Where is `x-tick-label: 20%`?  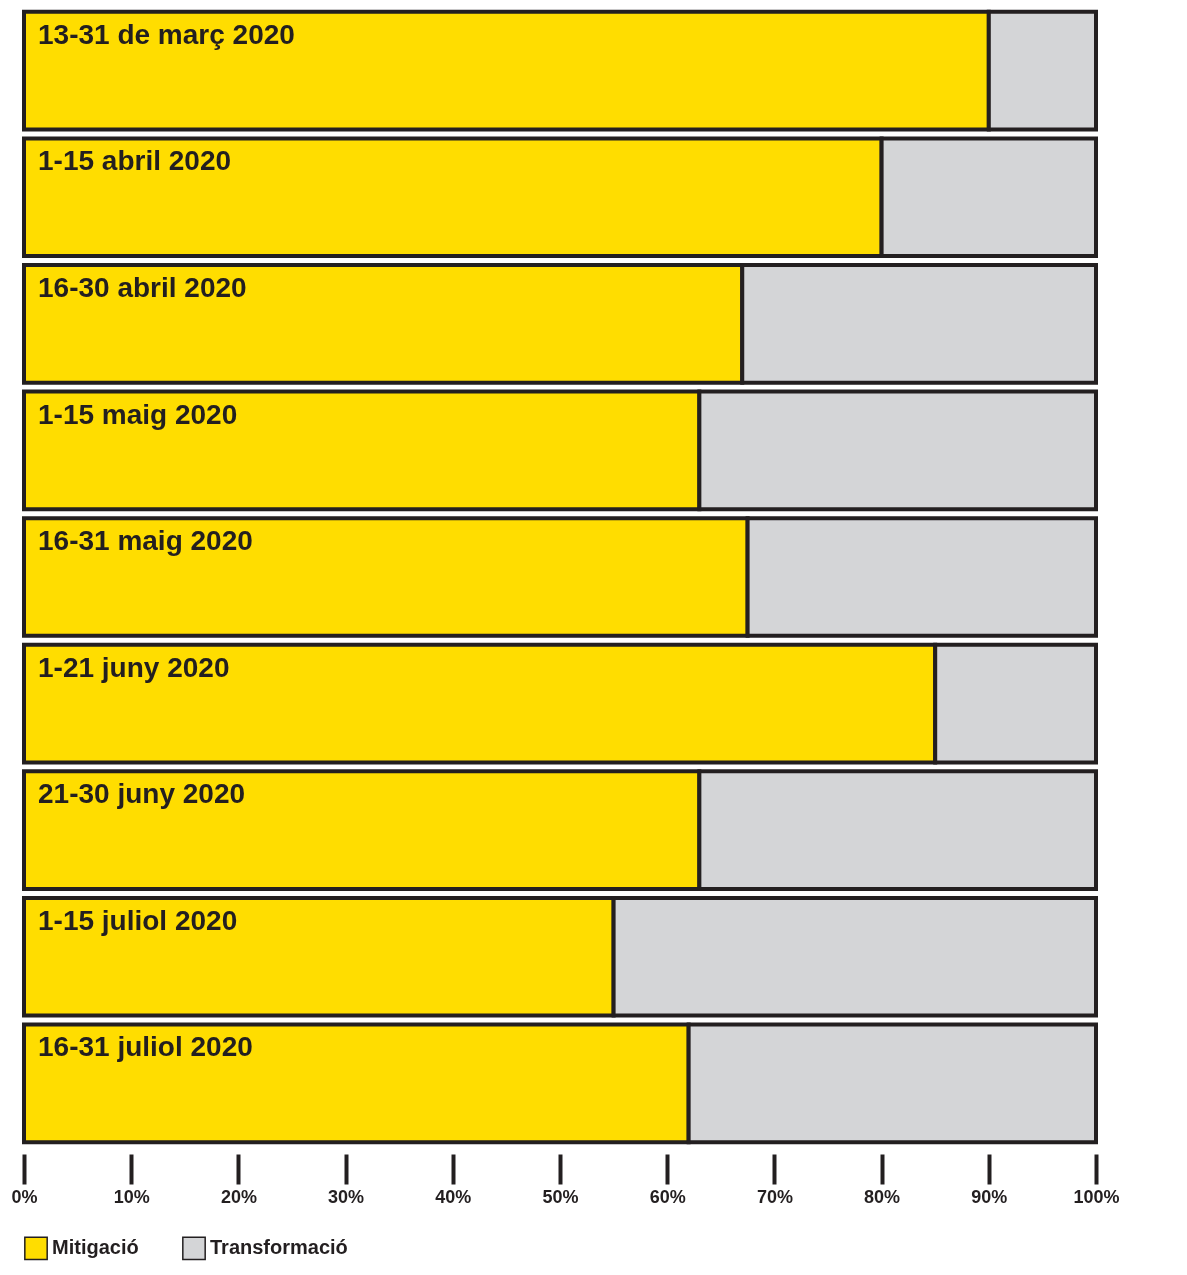 x-tick-label: 20% is located at coordinates (238, 1196).